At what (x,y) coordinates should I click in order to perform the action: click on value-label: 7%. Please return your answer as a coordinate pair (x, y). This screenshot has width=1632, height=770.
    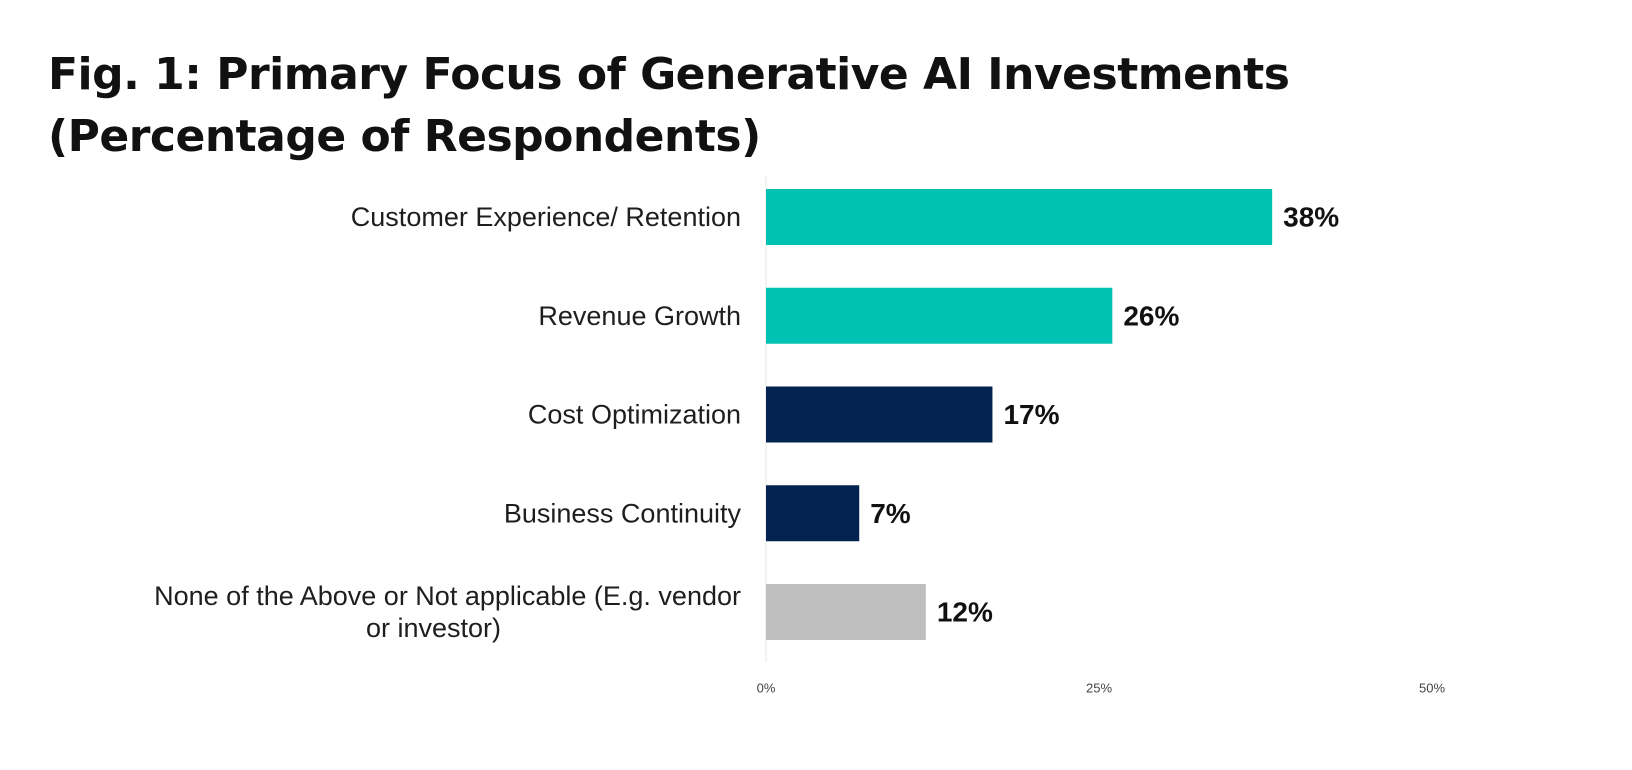
    Looking at the image, I should click on (890, 513).